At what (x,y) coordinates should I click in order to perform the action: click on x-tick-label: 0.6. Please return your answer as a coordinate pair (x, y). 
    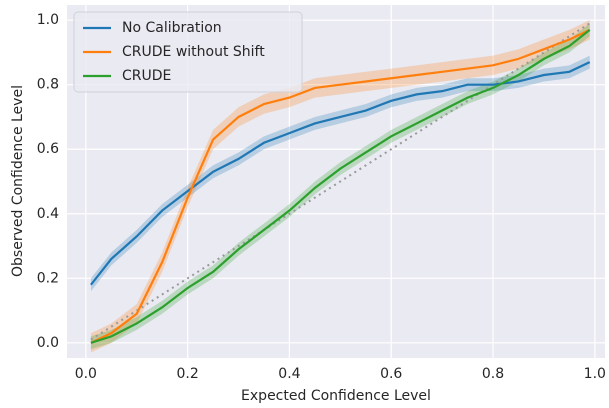
    Looking at the image, I should click on (391, 374).